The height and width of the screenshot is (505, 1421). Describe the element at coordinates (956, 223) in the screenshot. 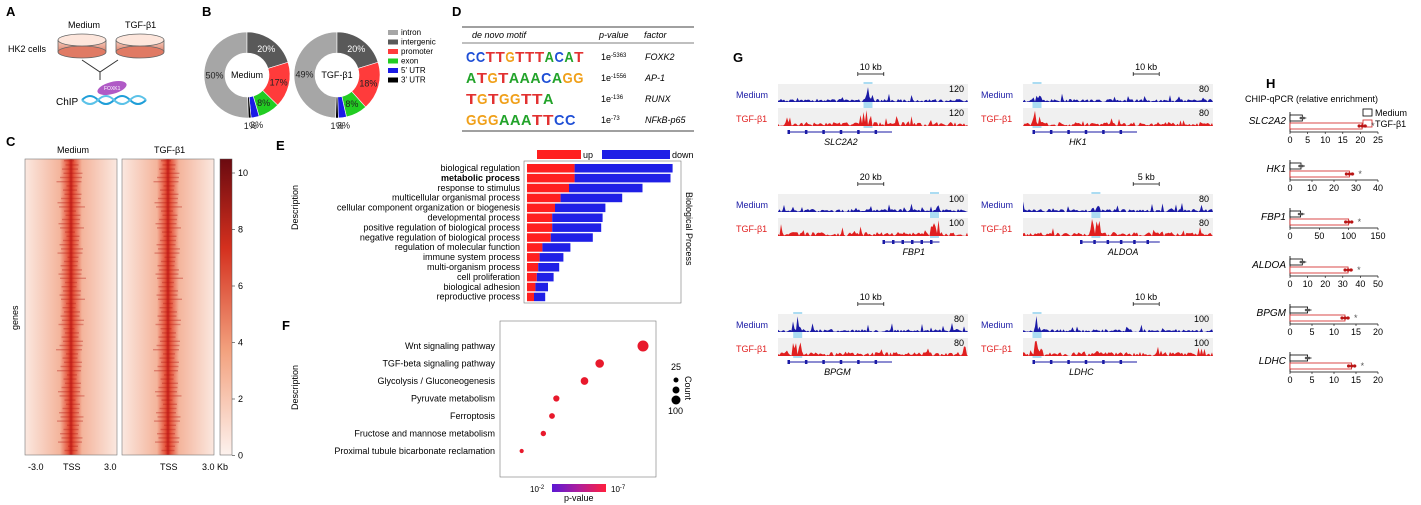

I see `tgf-track-max: 100` at that location.